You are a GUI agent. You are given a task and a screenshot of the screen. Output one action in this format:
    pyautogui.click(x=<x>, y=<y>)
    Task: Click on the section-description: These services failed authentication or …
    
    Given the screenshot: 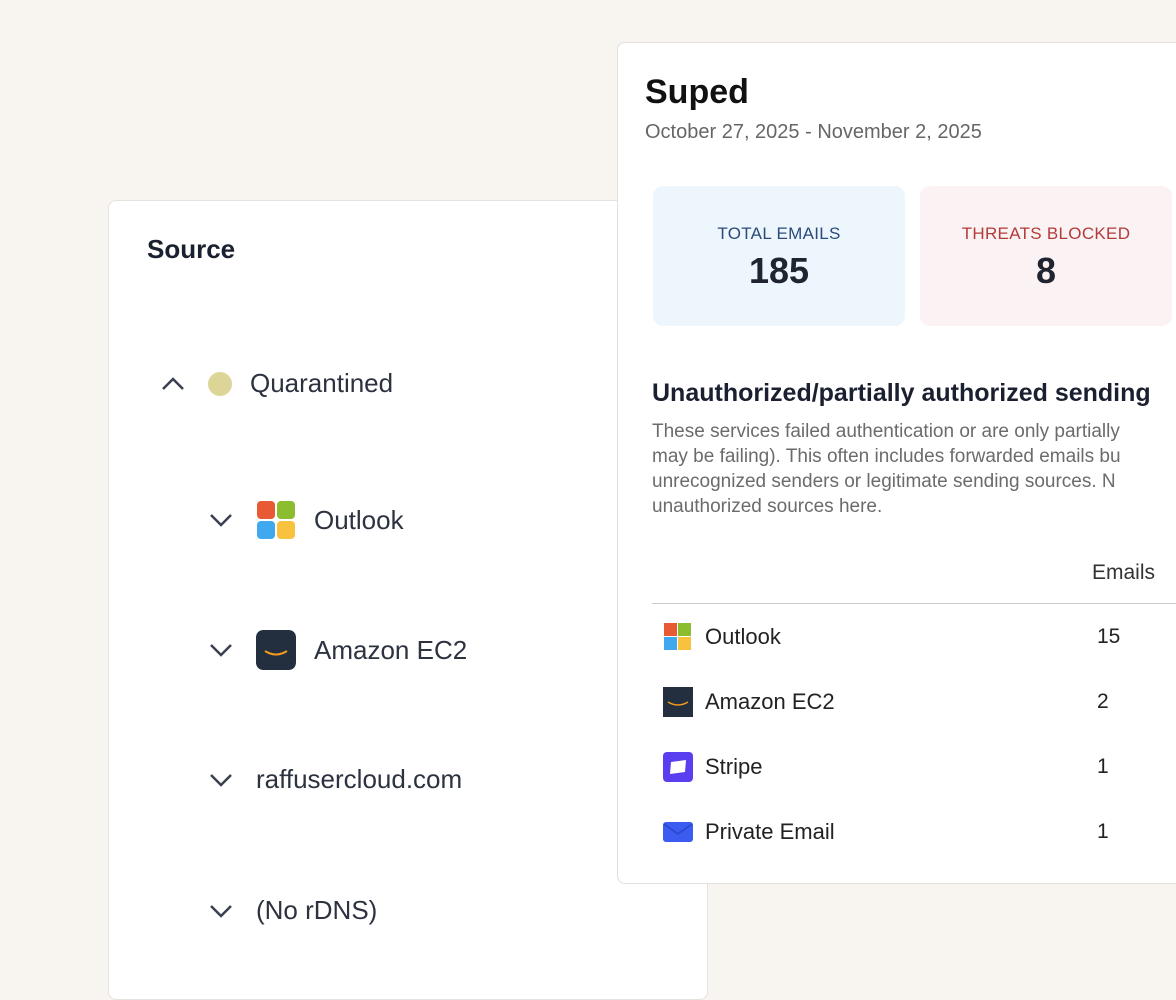 What is the action you would take?
    pyautogui.click(x=914, y=469)
    